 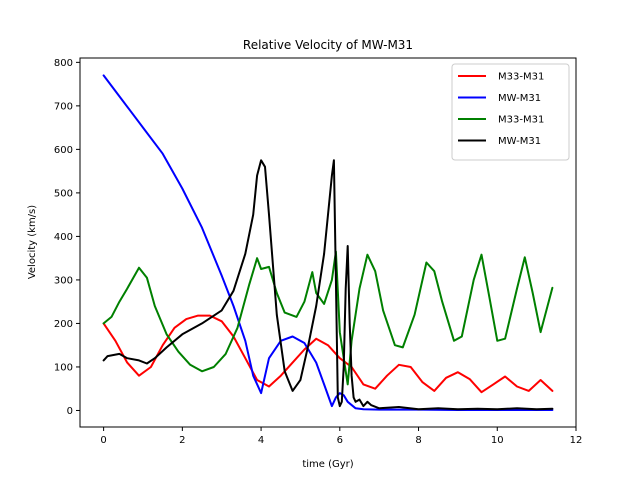 I want to click on y-tick-label: 200, so click(x=63, y=324).